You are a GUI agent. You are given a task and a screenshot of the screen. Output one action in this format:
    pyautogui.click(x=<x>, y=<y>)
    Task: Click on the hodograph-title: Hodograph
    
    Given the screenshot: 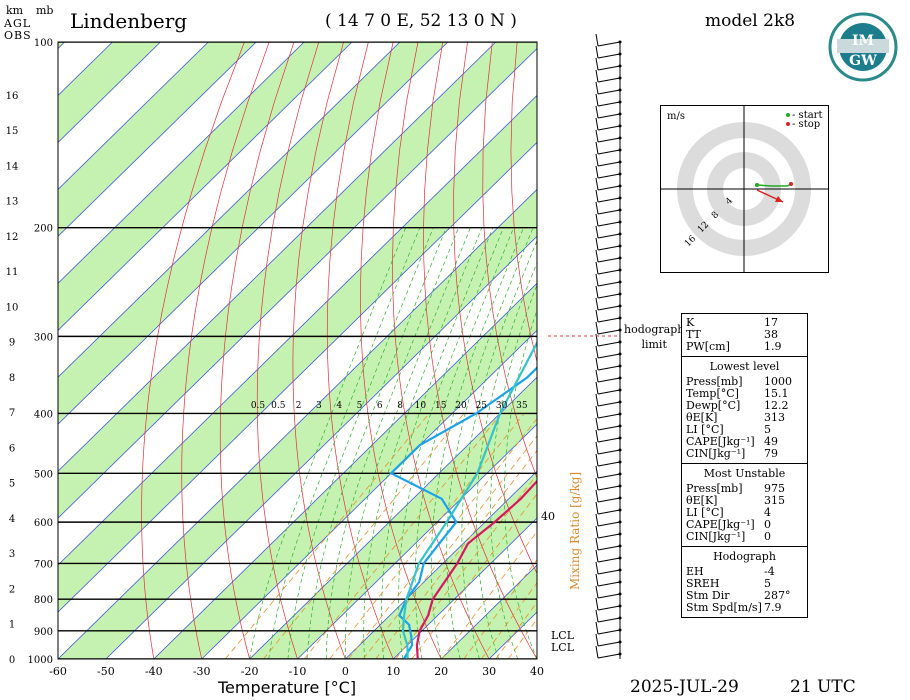 What is the action you would take?
    pyautogui.click(x=744, y=556)
    